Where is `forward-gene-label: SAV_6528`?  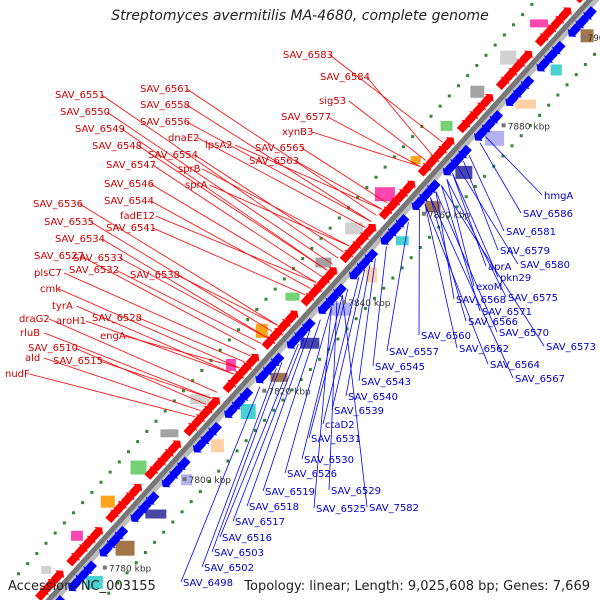 forward-gene-label: SAV_6528 is located at coordinates (117, 318).